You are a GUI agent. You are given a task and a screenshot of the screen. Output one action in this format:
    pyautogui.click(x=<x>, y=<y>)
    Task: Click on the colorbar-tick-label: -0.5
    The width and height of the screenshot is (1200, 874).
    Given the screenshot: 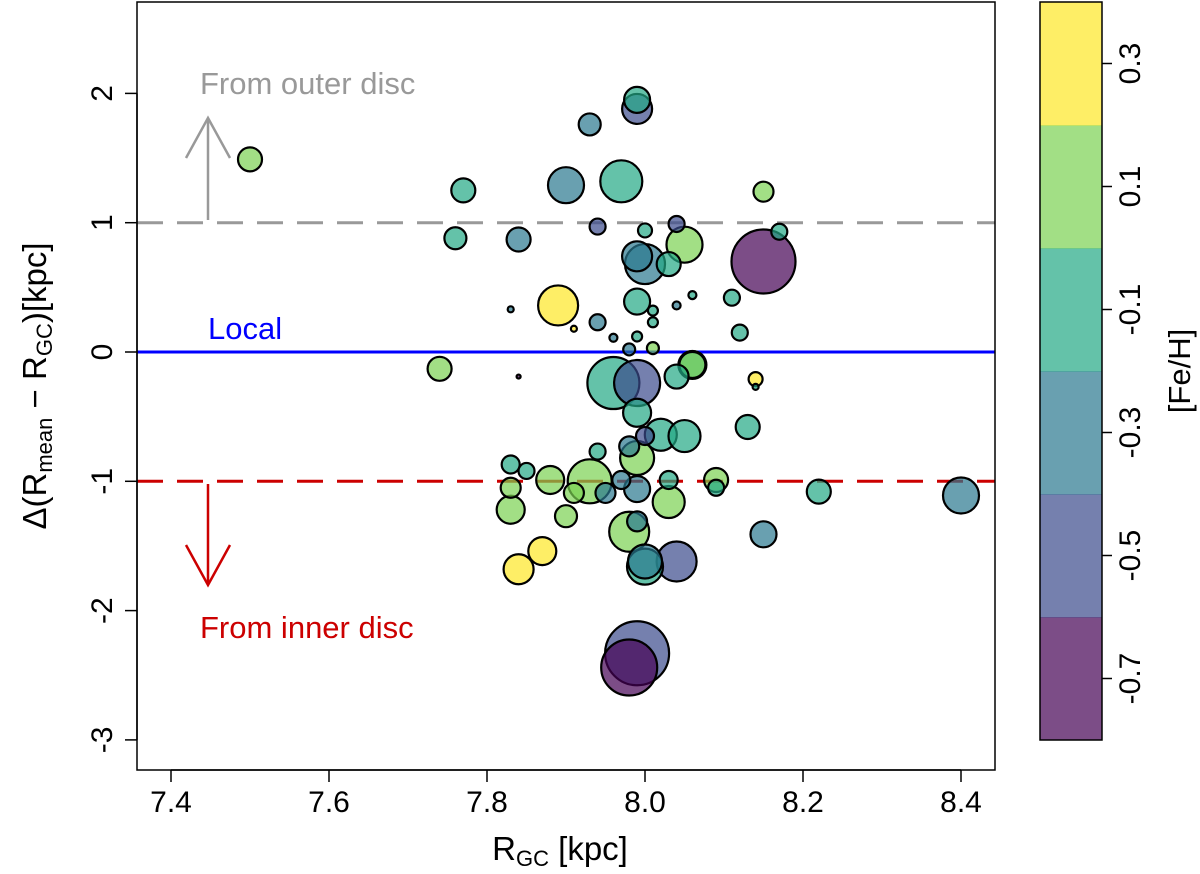 What is the action you would take?
    pyautogui.click(x=1130, y=556)
    